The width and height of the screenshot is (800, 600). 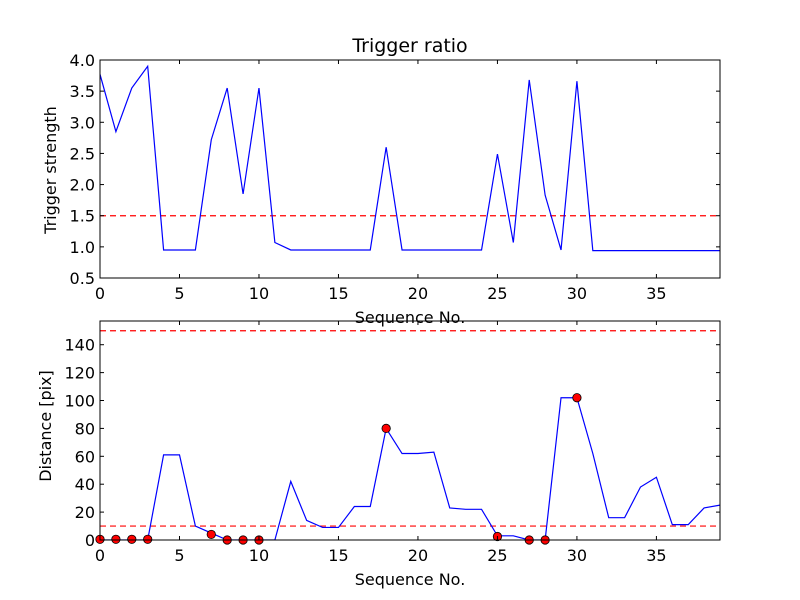 I want to click on distance-xtick-label-6: 30, so click(x=577, y=555).